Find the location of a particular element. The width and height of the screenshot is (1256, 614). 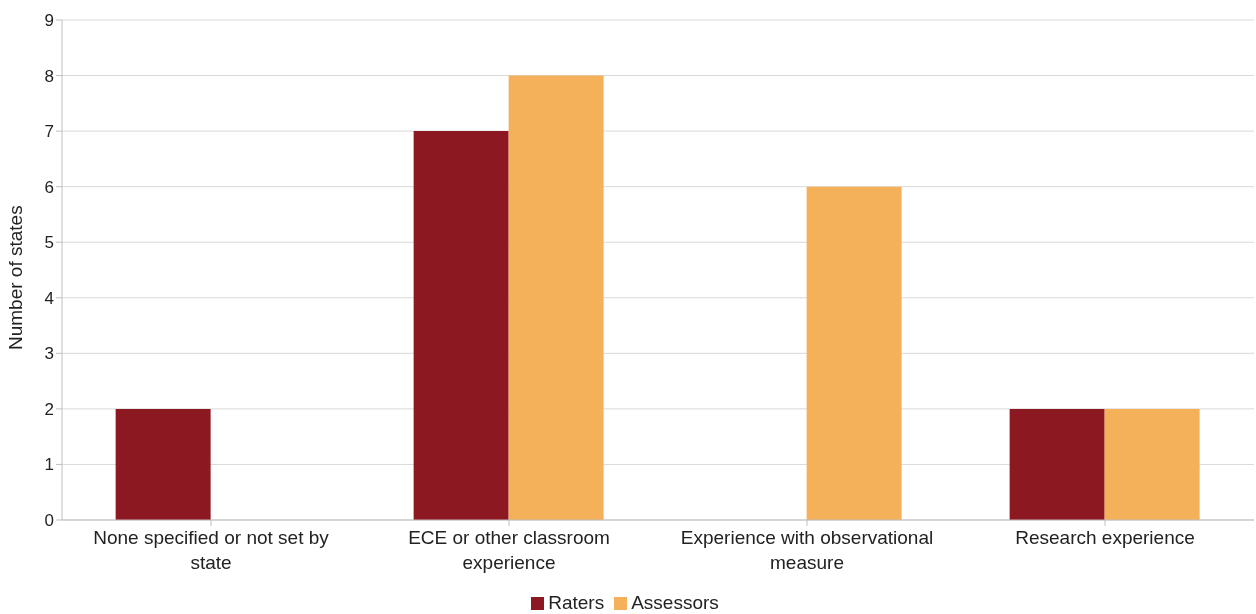

x-tick-label: ECE or other classroom experience is located at coordinates (509, 550).